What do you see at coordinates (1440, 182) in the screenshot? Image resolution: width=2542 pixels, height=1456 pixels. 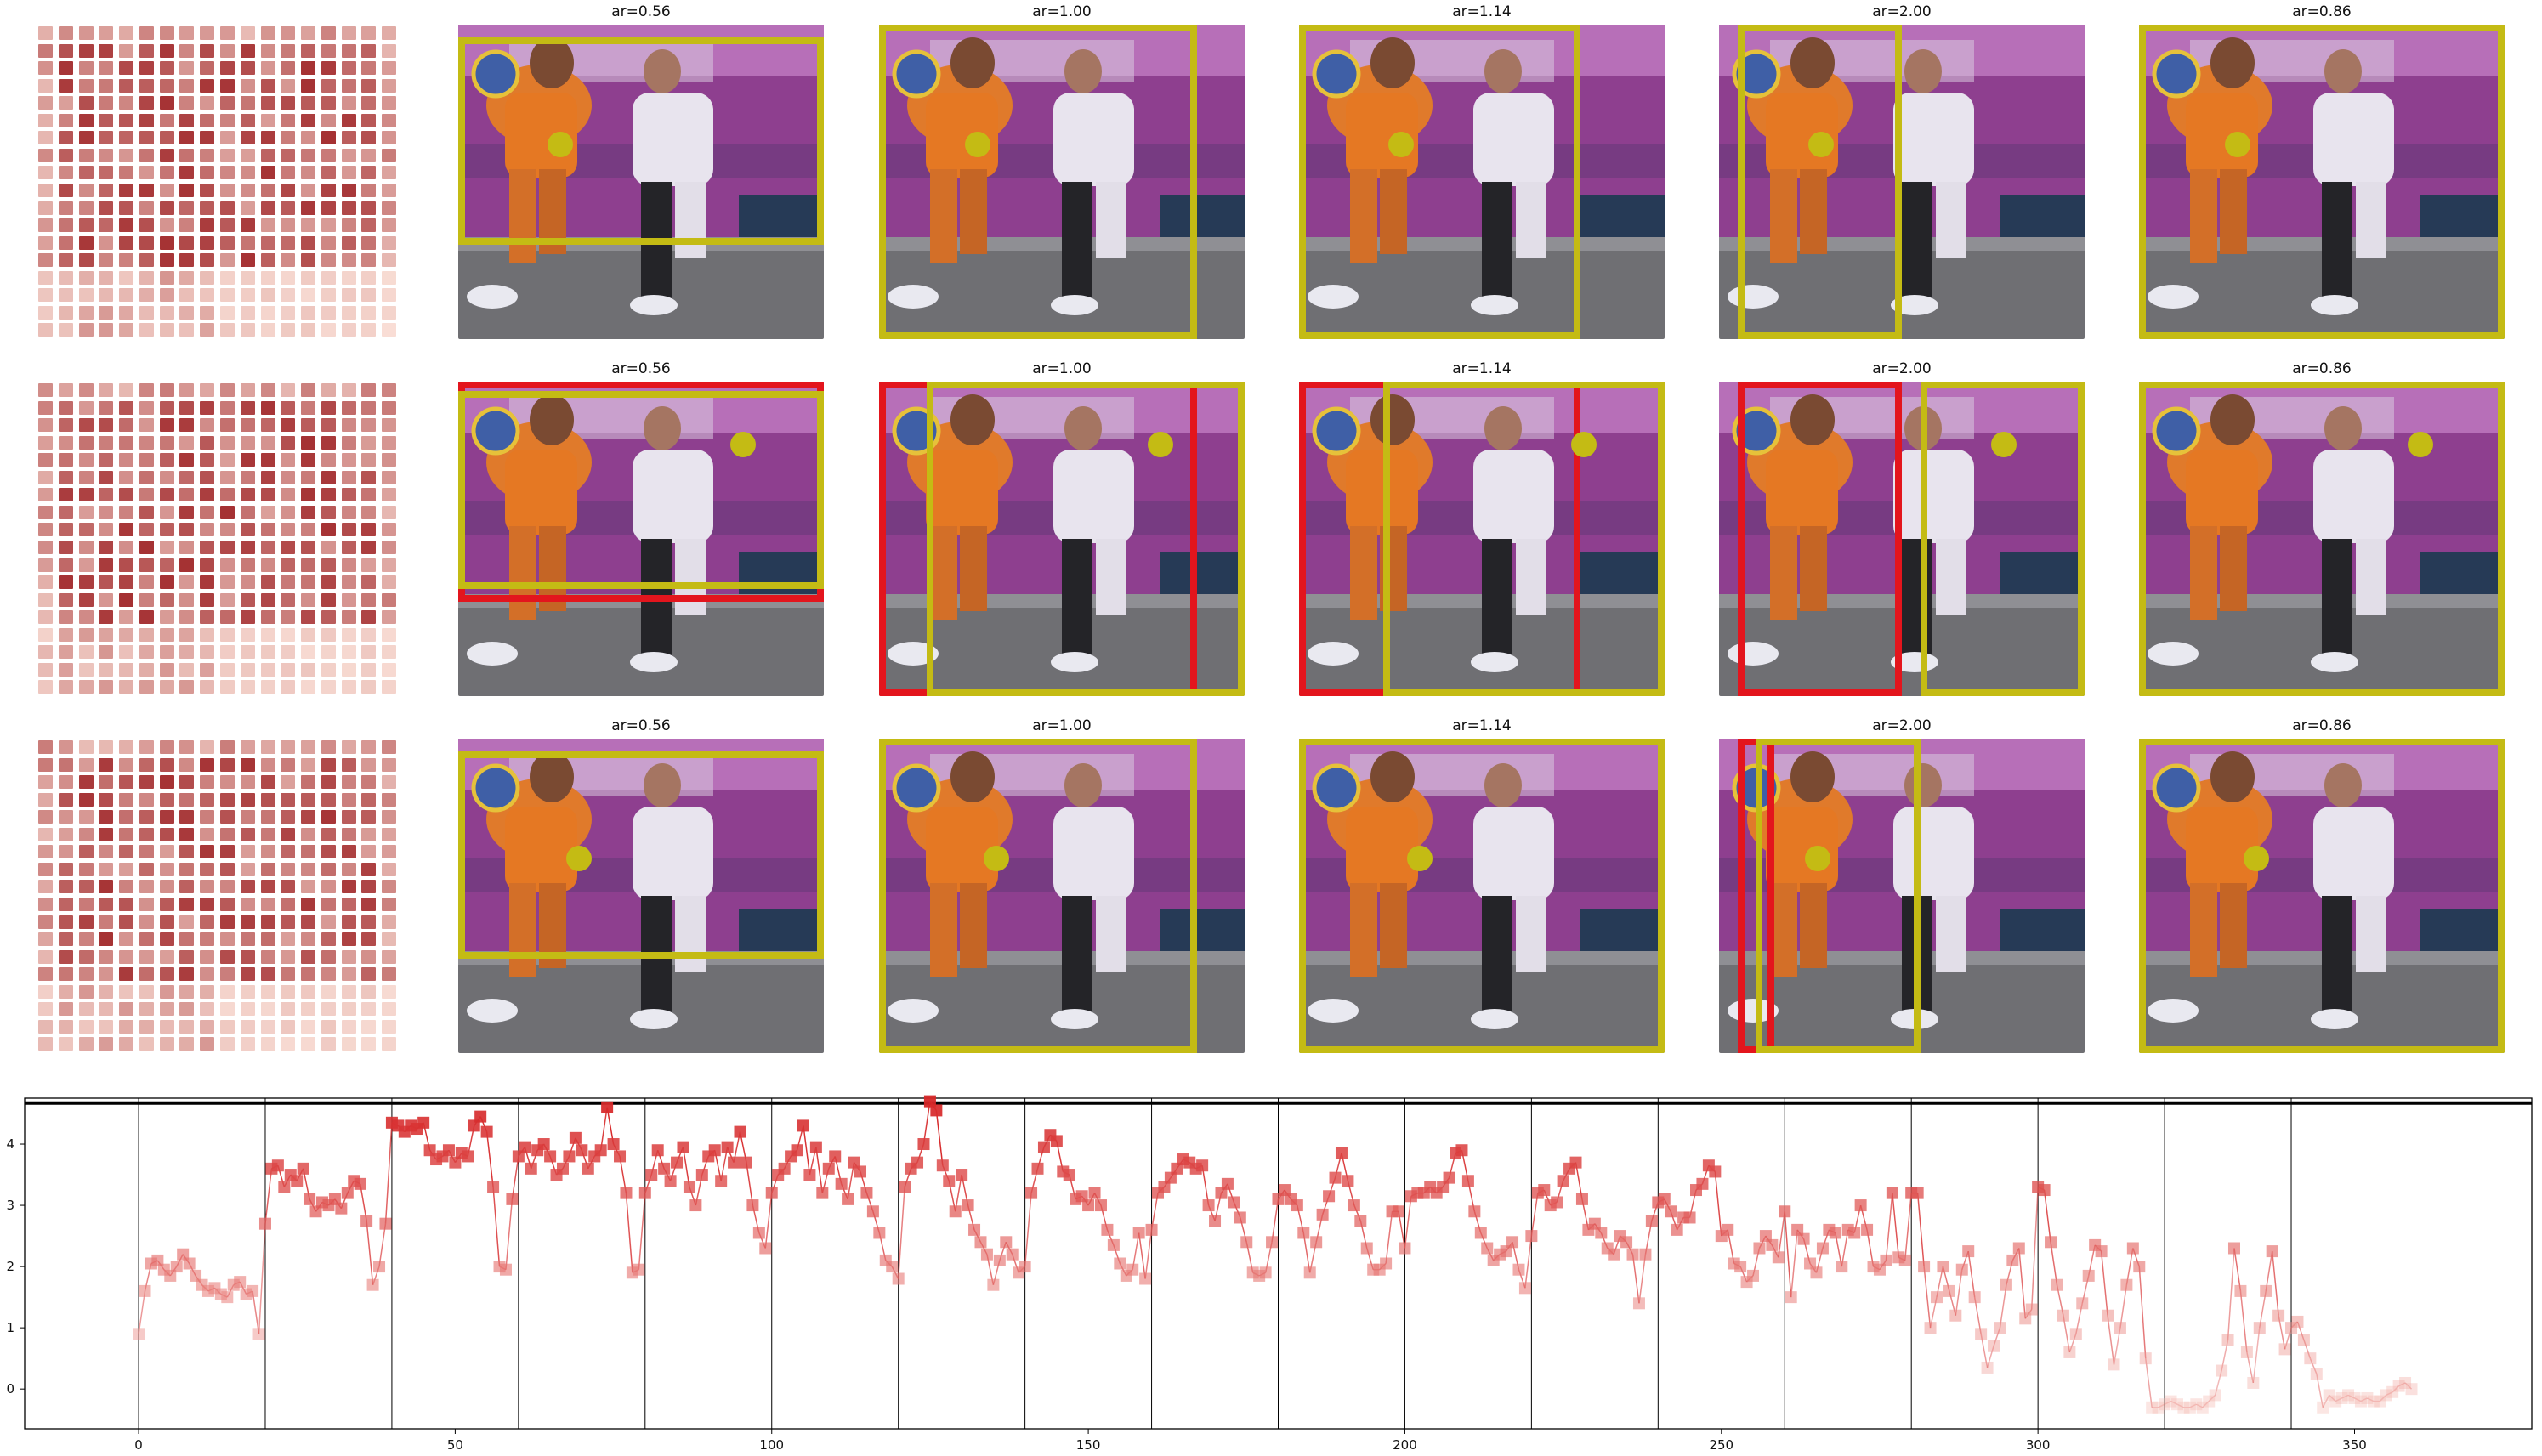 I see `selected-crop-box` at bounding box center [1440, 182].